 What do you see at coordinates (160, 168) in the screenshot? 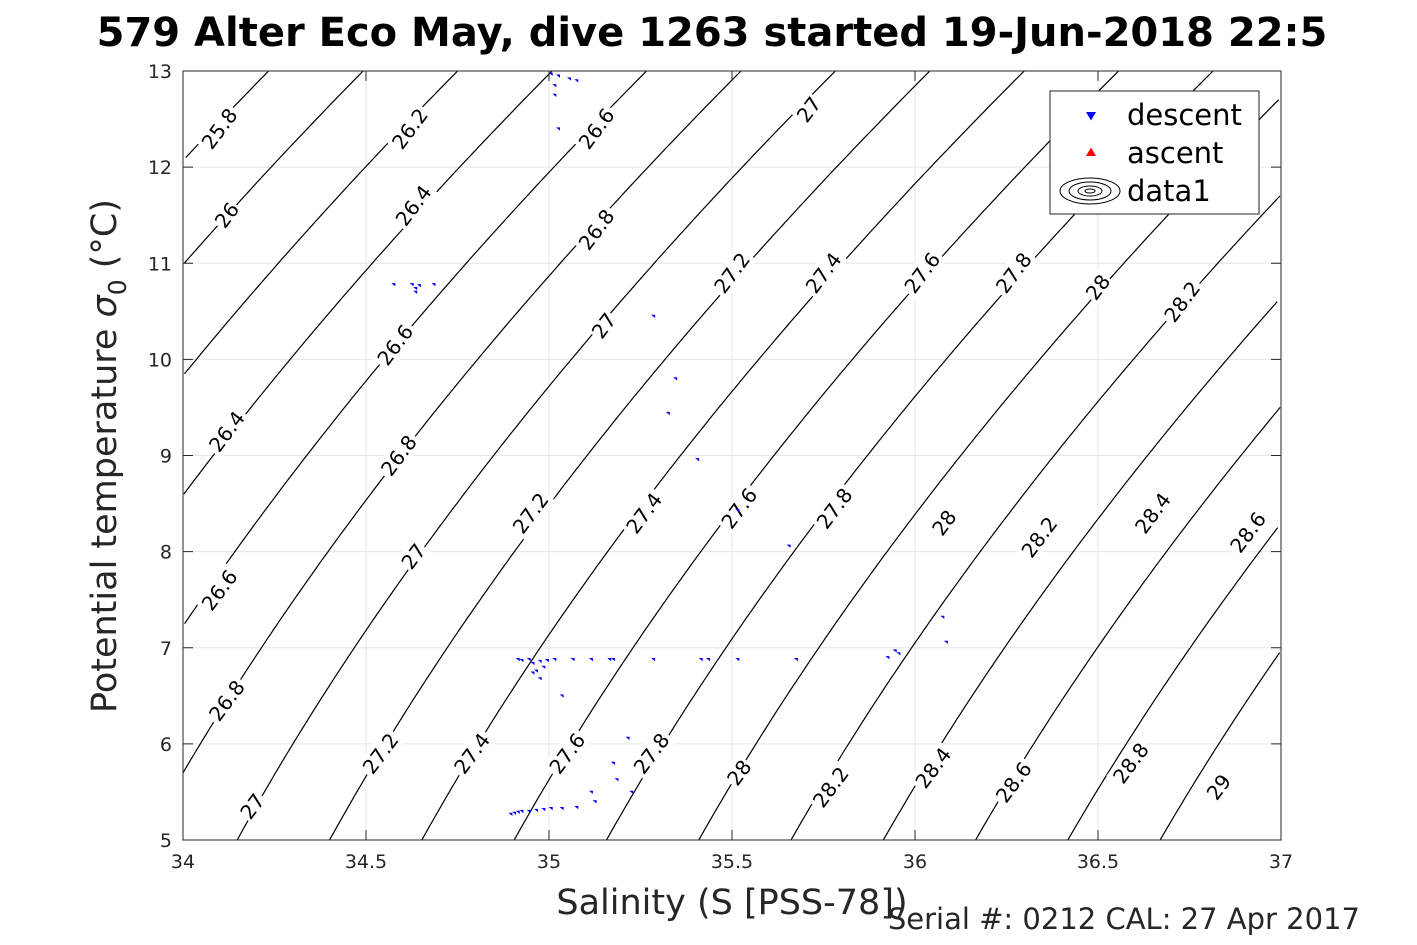
I see `y-tick-label: 12` at bounding box center [160, 168].